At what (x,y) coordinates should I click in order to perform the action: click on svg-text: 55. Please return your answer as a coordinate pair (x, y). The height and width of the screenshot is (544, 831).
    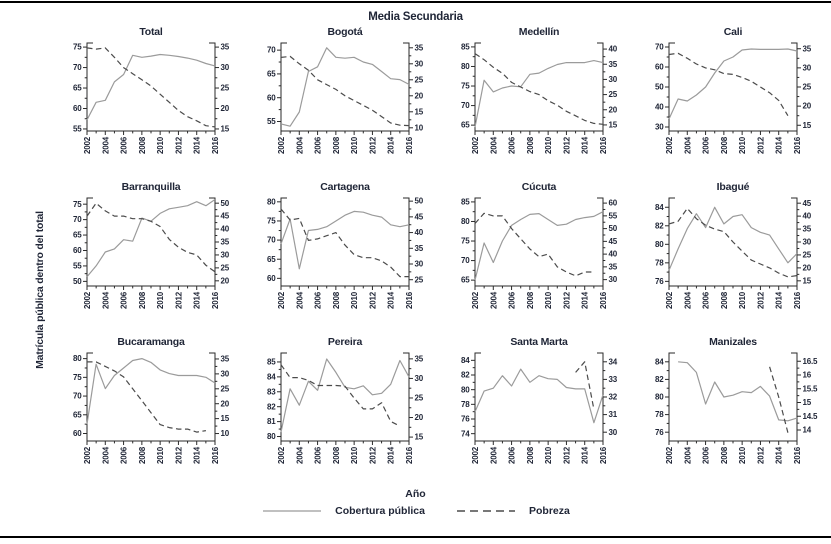
    Looking at the image, I should click on (77, 266).